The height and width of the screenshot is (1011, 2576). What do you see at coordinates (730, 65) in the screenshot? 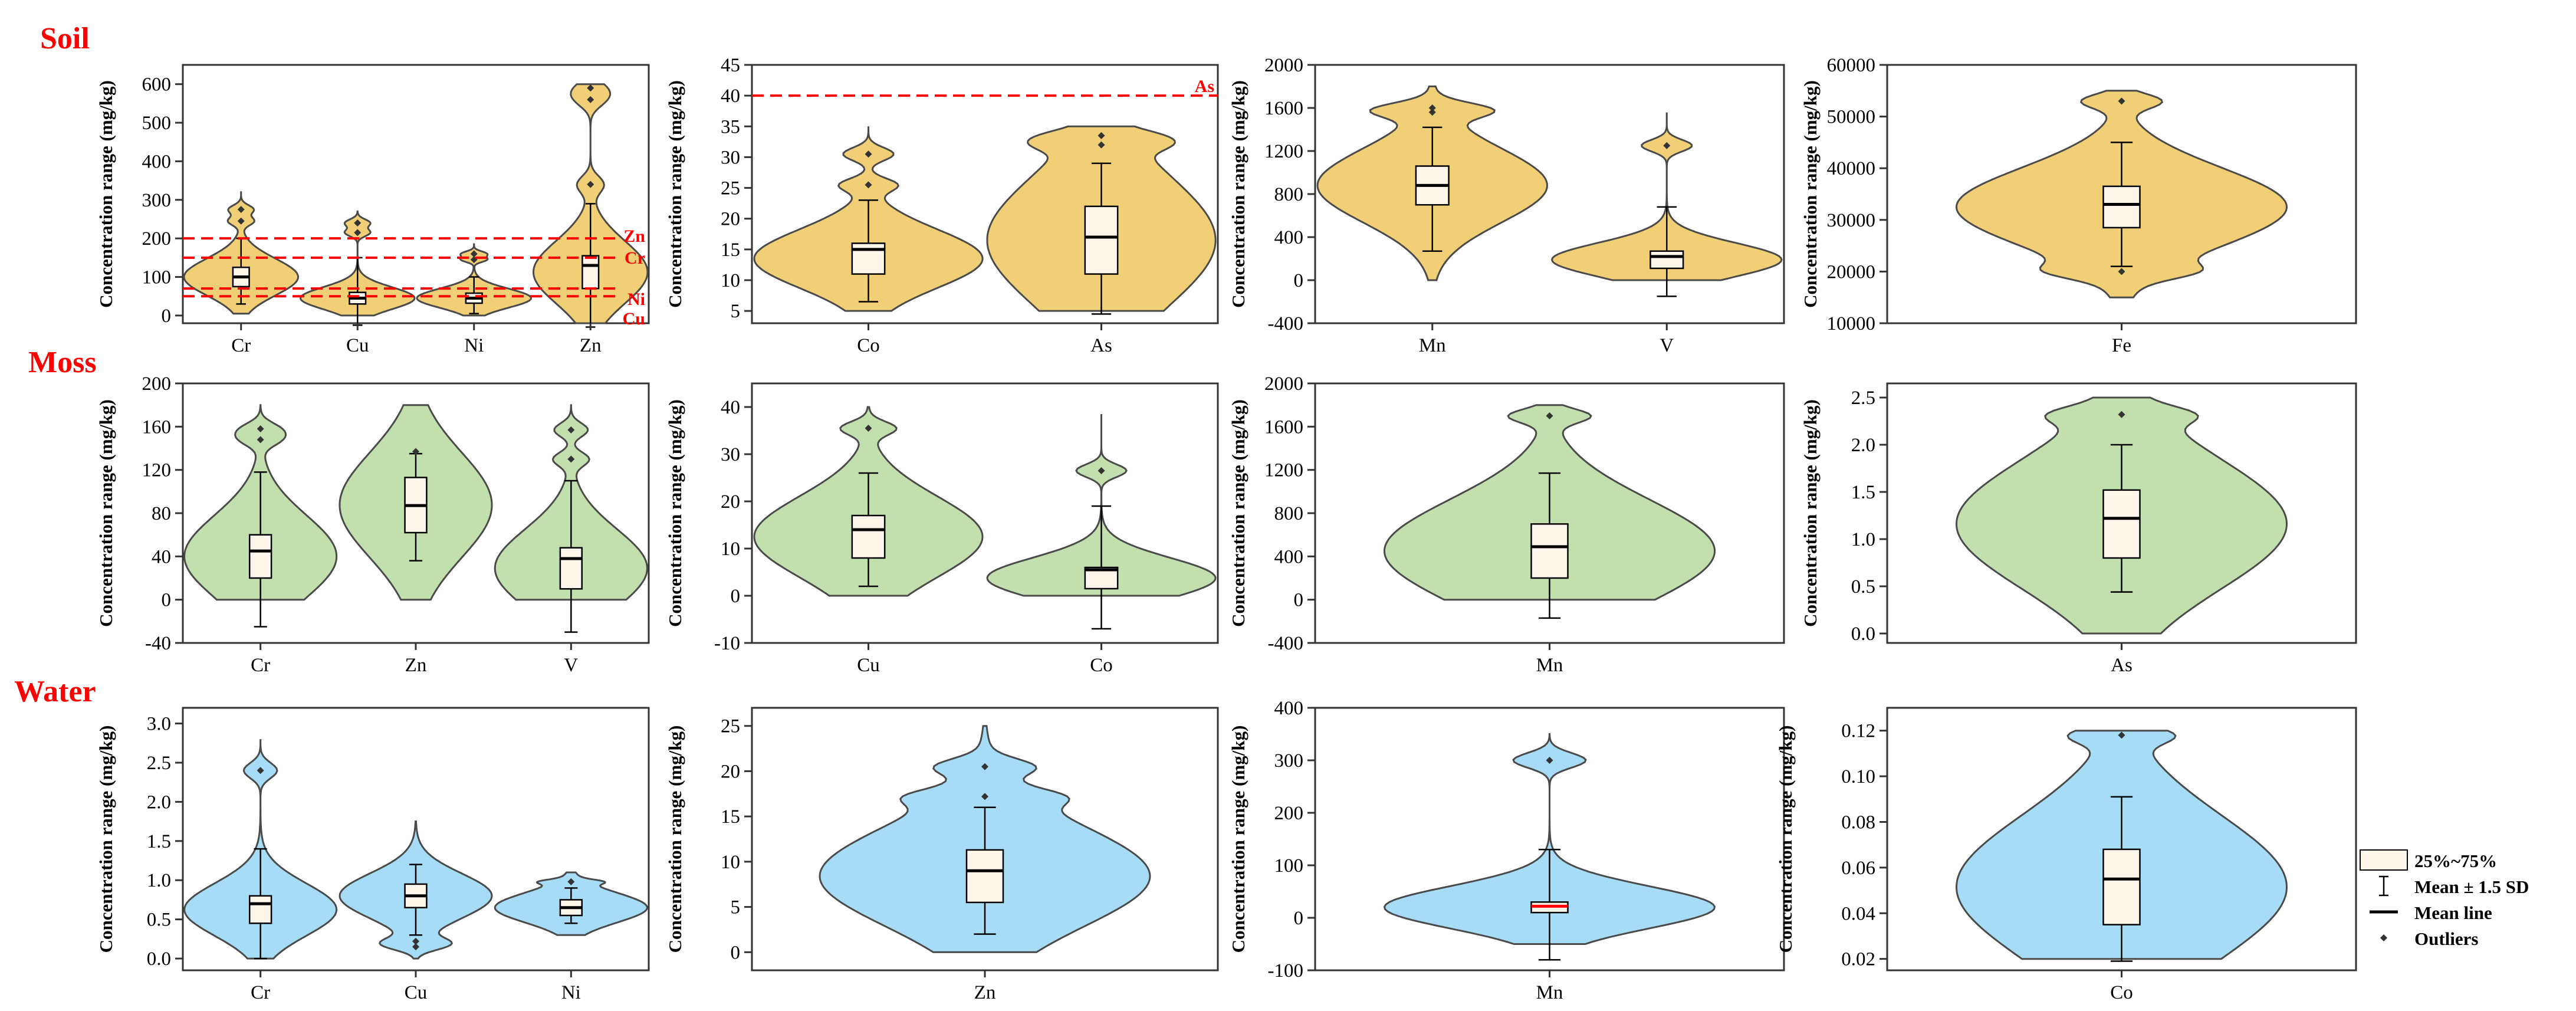
I see `y-tick-label: 45` at bounding box center [730, 65].